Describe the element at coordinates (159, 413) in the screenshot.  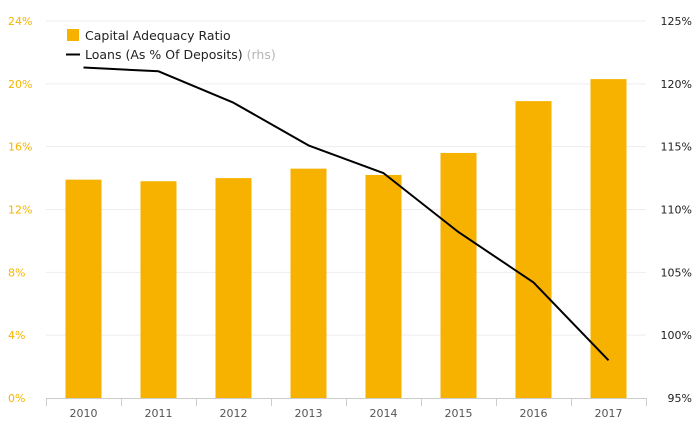
I see `x-tick-label: 2011` at that location.